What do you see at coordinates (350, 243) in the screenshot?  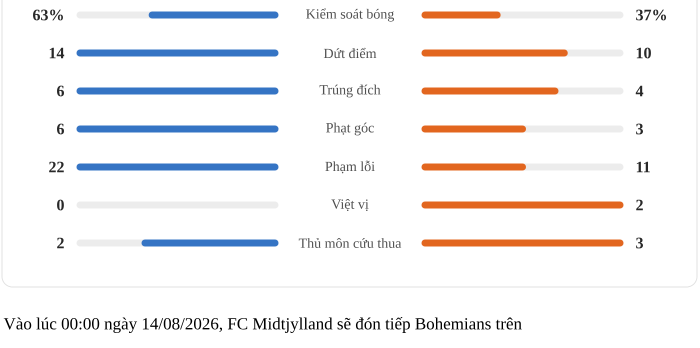 I see `category-label: Thủ môn cứu thua` at bounding box center [350, 243].